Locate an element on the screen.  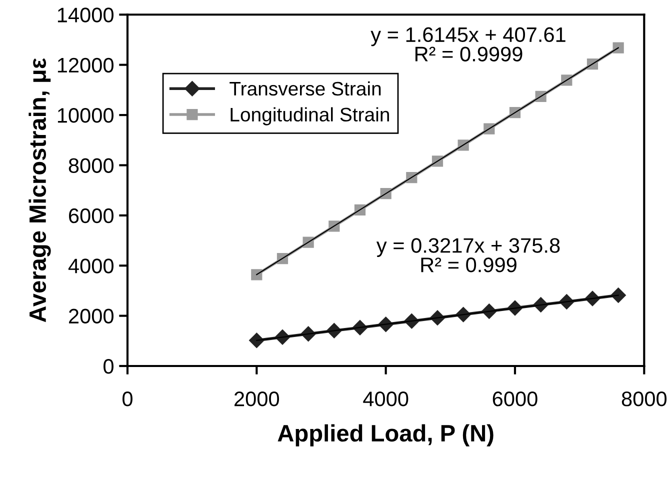
x-tick-label: 0 is located at coordinates (127, 399).